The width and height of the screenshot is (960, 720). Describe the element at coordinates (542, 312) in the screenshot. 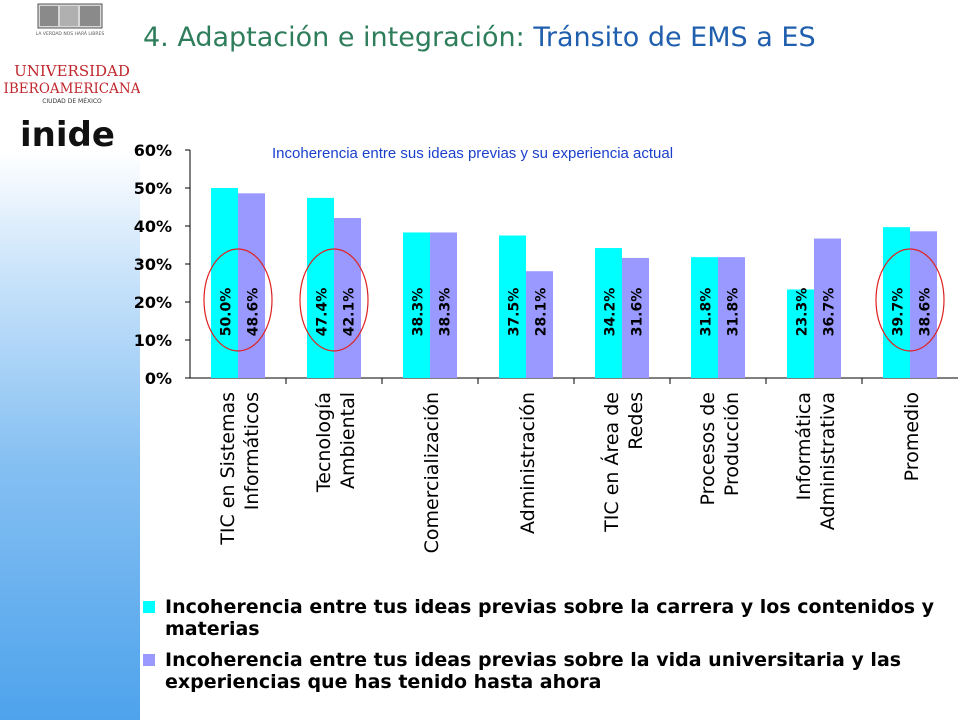

I see `data-label: 28.1%` at that location.